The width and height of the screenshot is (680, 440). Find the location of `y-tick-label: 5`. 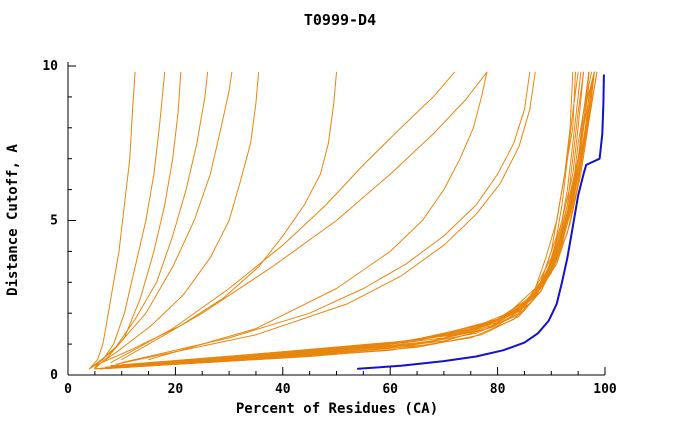

y-tick-label: 5 is located at coordinates (54, 221).